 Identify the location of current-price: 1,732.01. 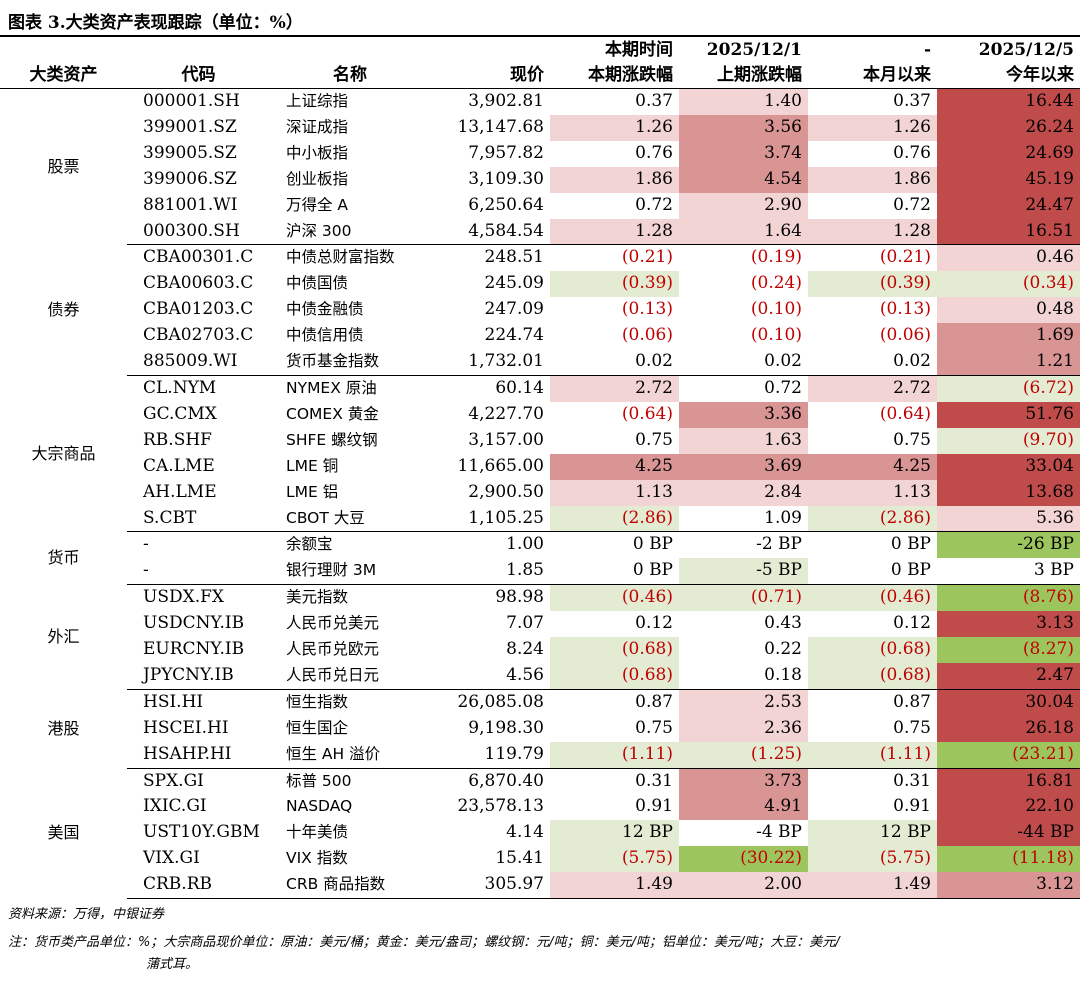
(490, 362).